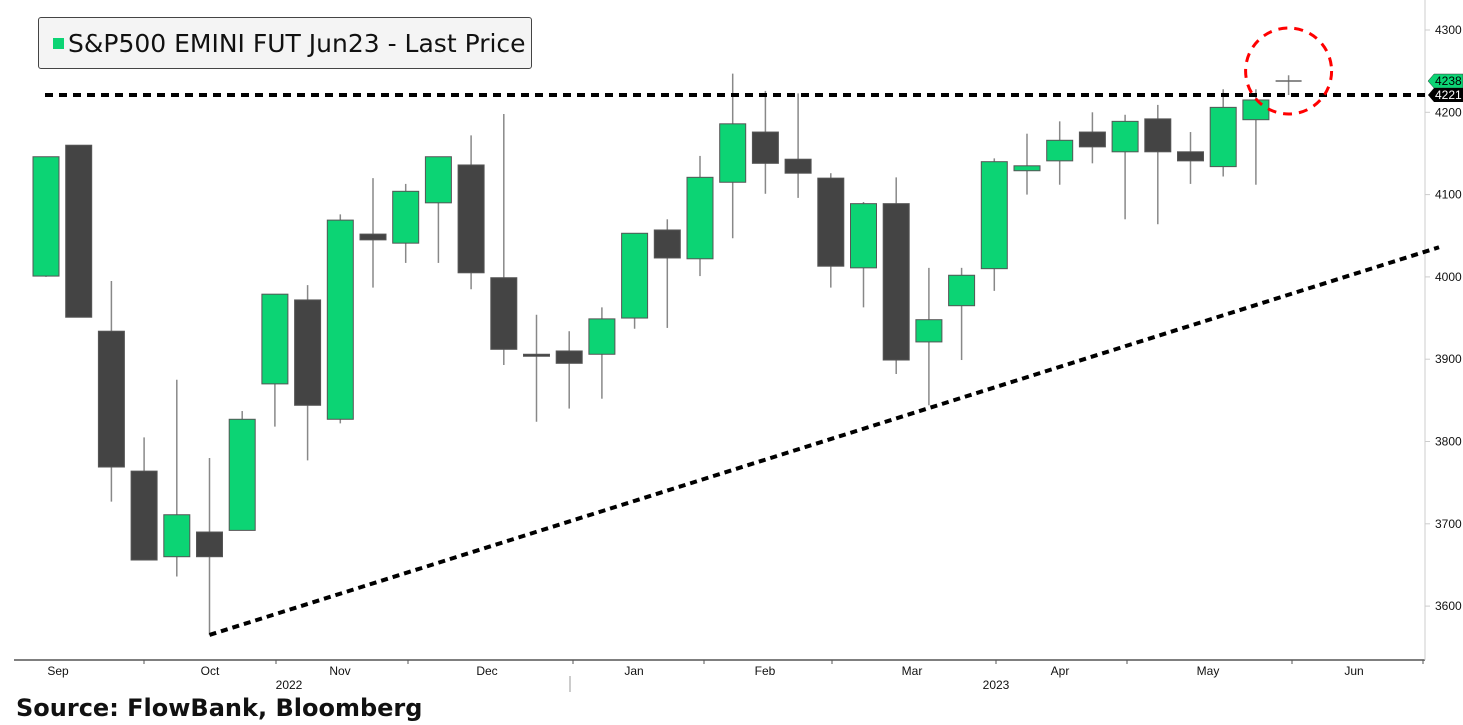 This screenshot has width=1463, height=725. I want to click on y-tick-label: 3800, so click(1448, 442).